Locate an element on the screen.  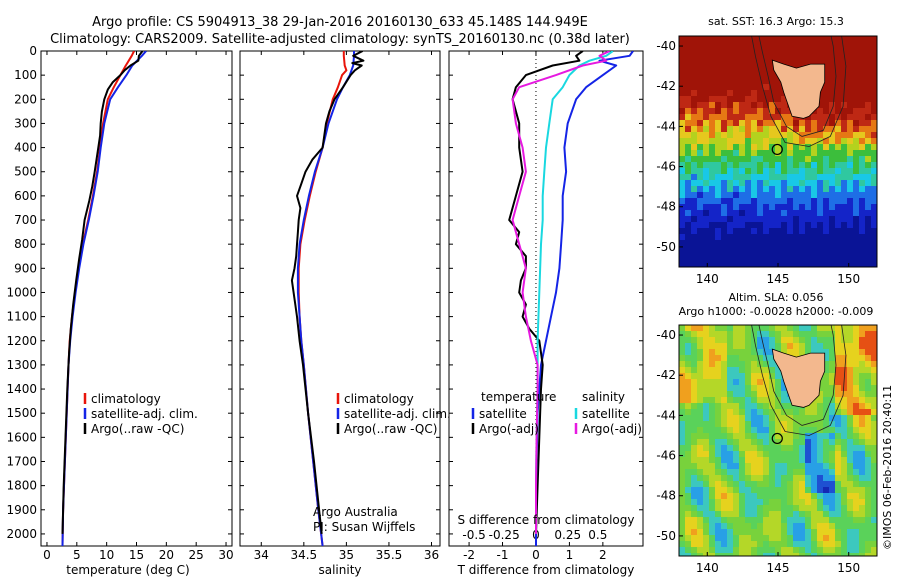
sst-heatmap is located at coordinates (778, 151).